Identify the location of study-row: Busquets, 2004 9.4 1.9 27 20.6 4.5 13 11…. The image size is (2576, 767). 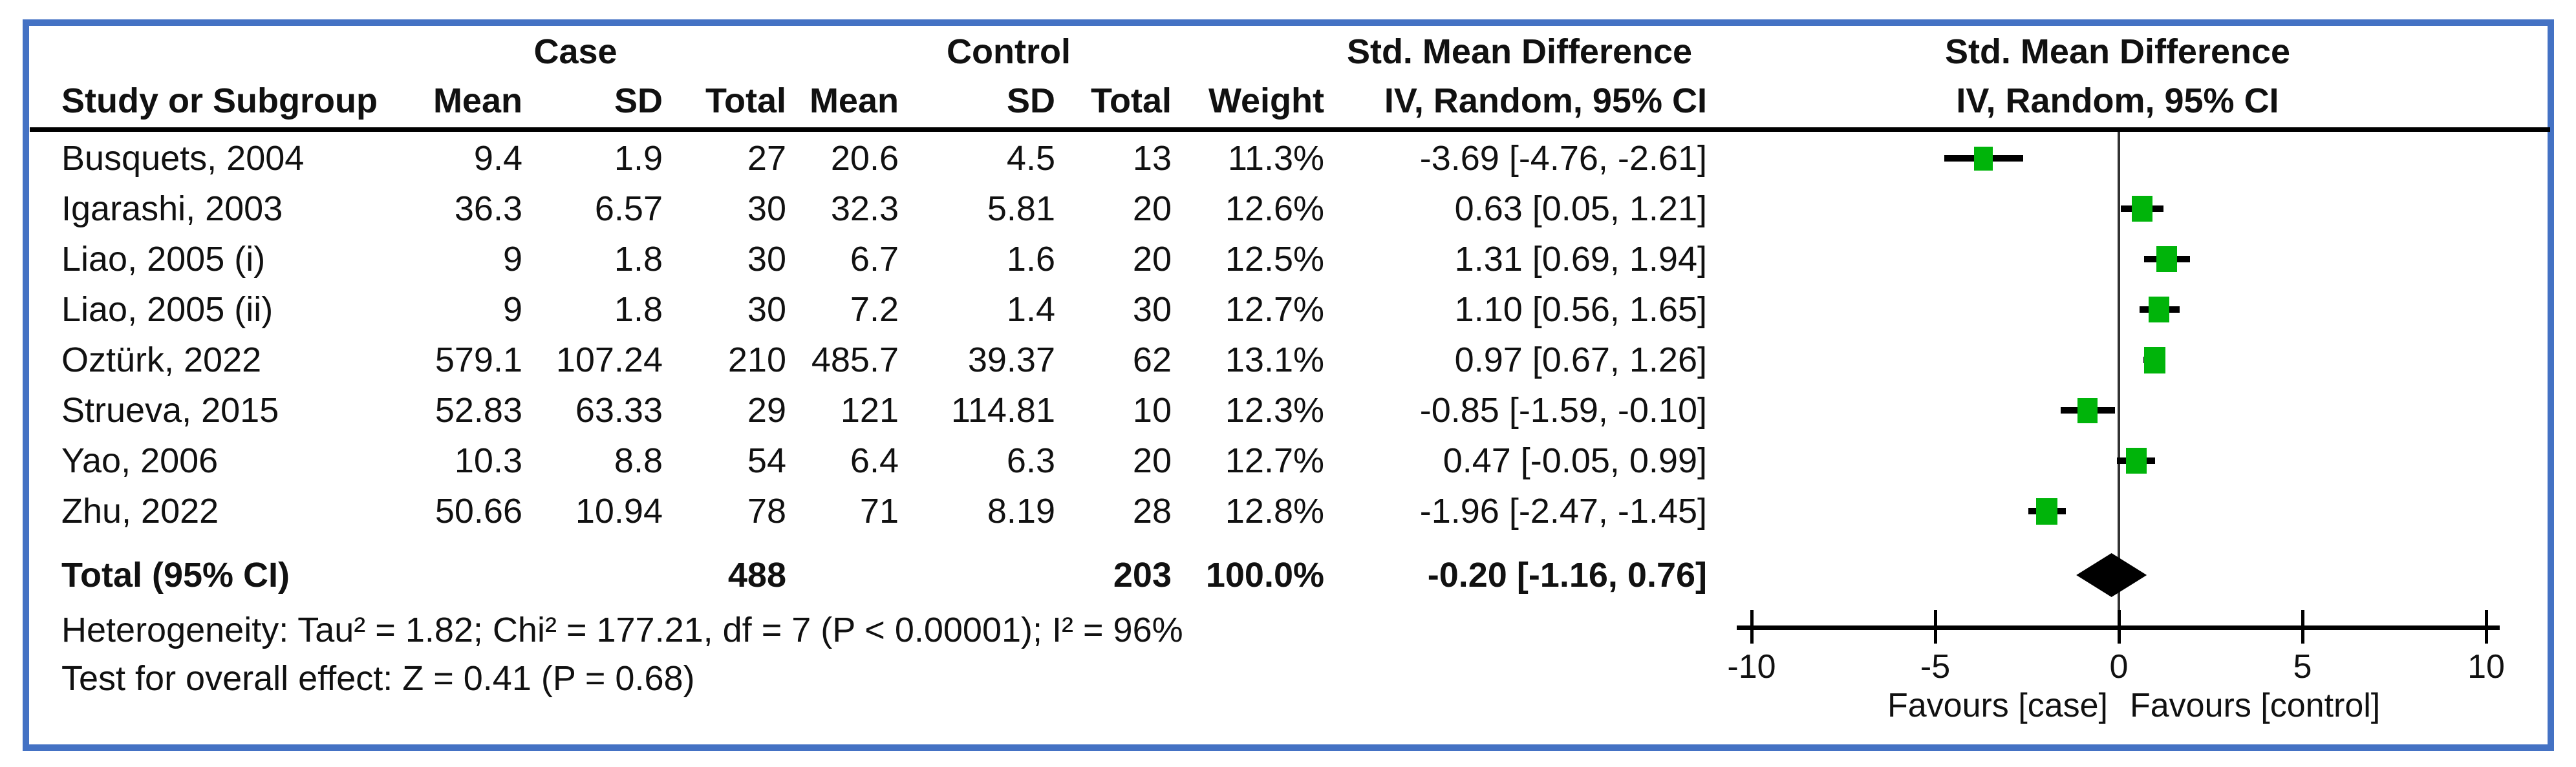
(1288, 158).